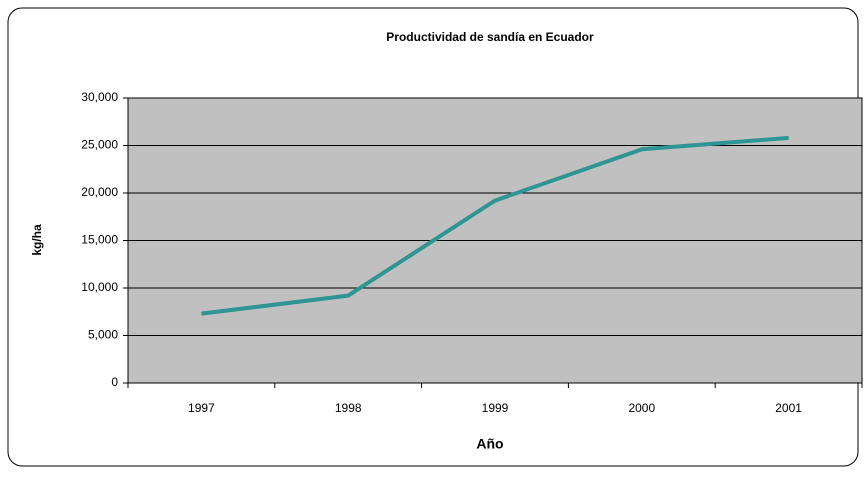 This screenshot has height=479, width=867. Describe the element at coordinates (201, 408) in the screenshot. I see `x-tick-label: 1997` at that location.